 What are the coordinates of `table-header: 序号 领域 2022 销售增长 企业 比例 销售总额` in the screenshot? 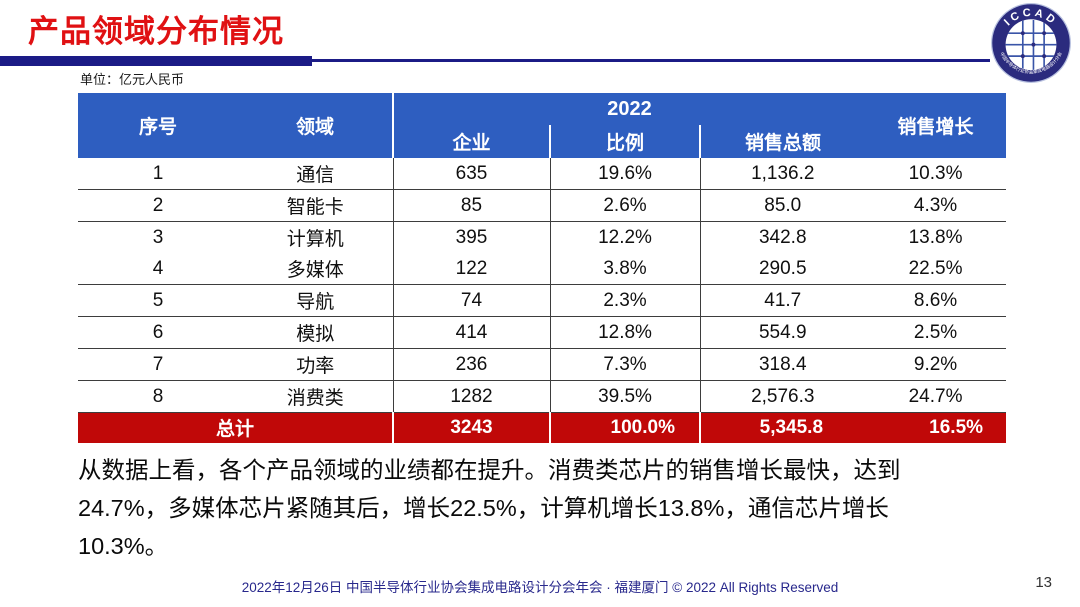 It's located at (542, 125).